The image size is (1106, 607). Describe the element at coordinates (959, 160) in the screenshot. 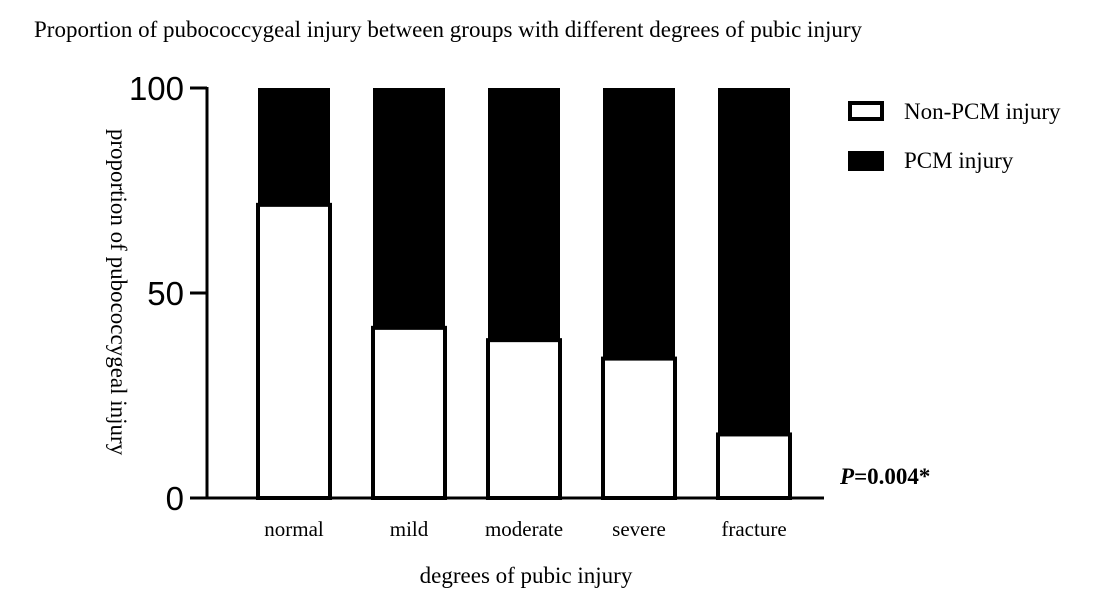

I see `legend-label-pcm: PCM injury` at that location.